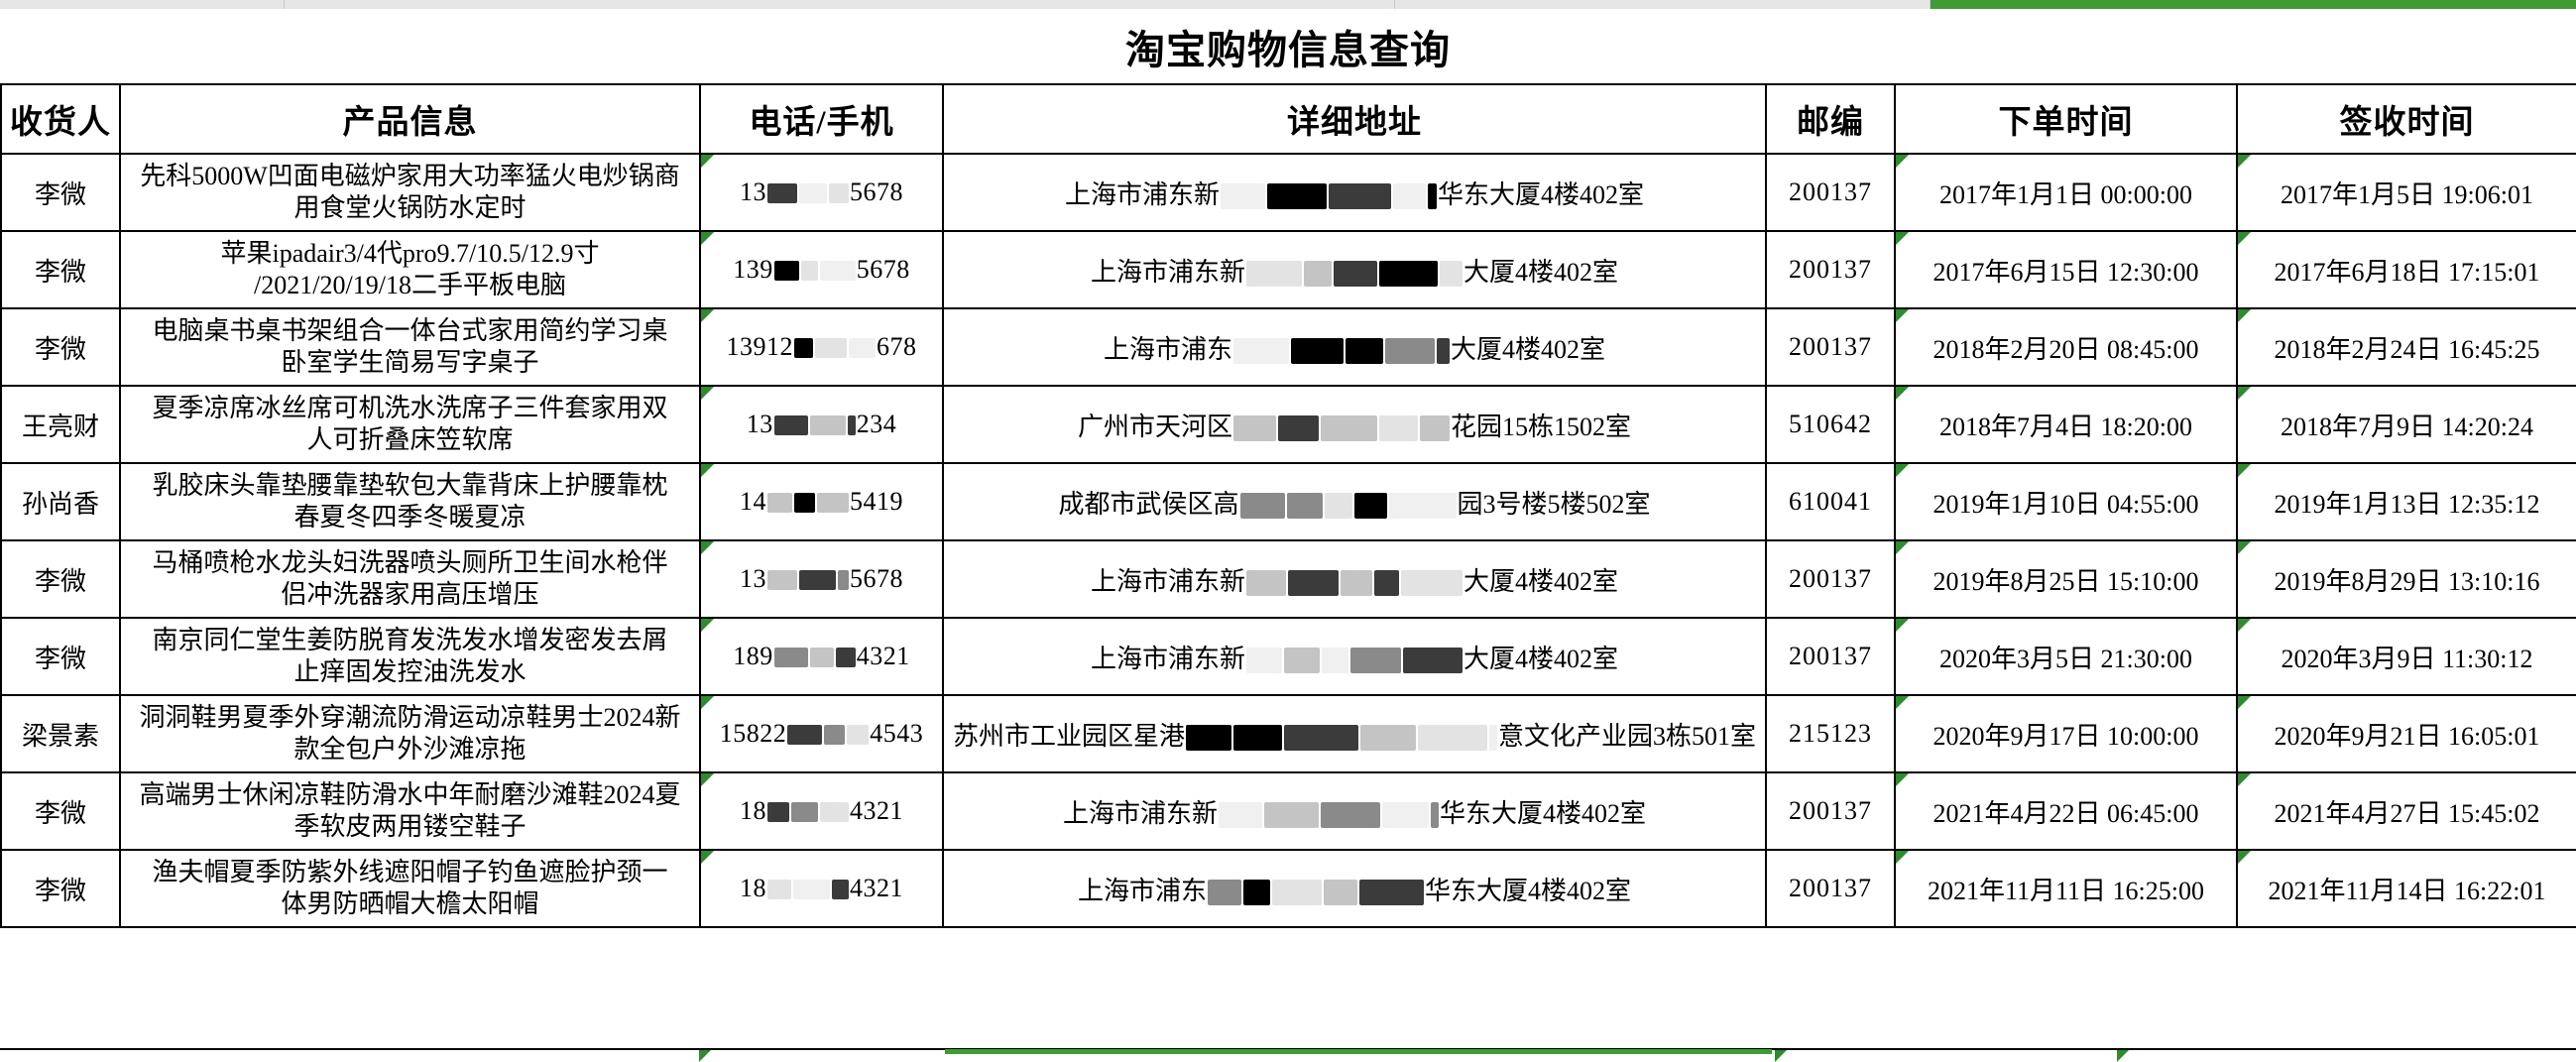 This screenshot has height=1062, width=2576. What do you see at coordinates (2406, 657) in the screenshot?
I see `cell-receipt-time: 2020年3月9日 11:30:12` at bounding box center [2406, 657].